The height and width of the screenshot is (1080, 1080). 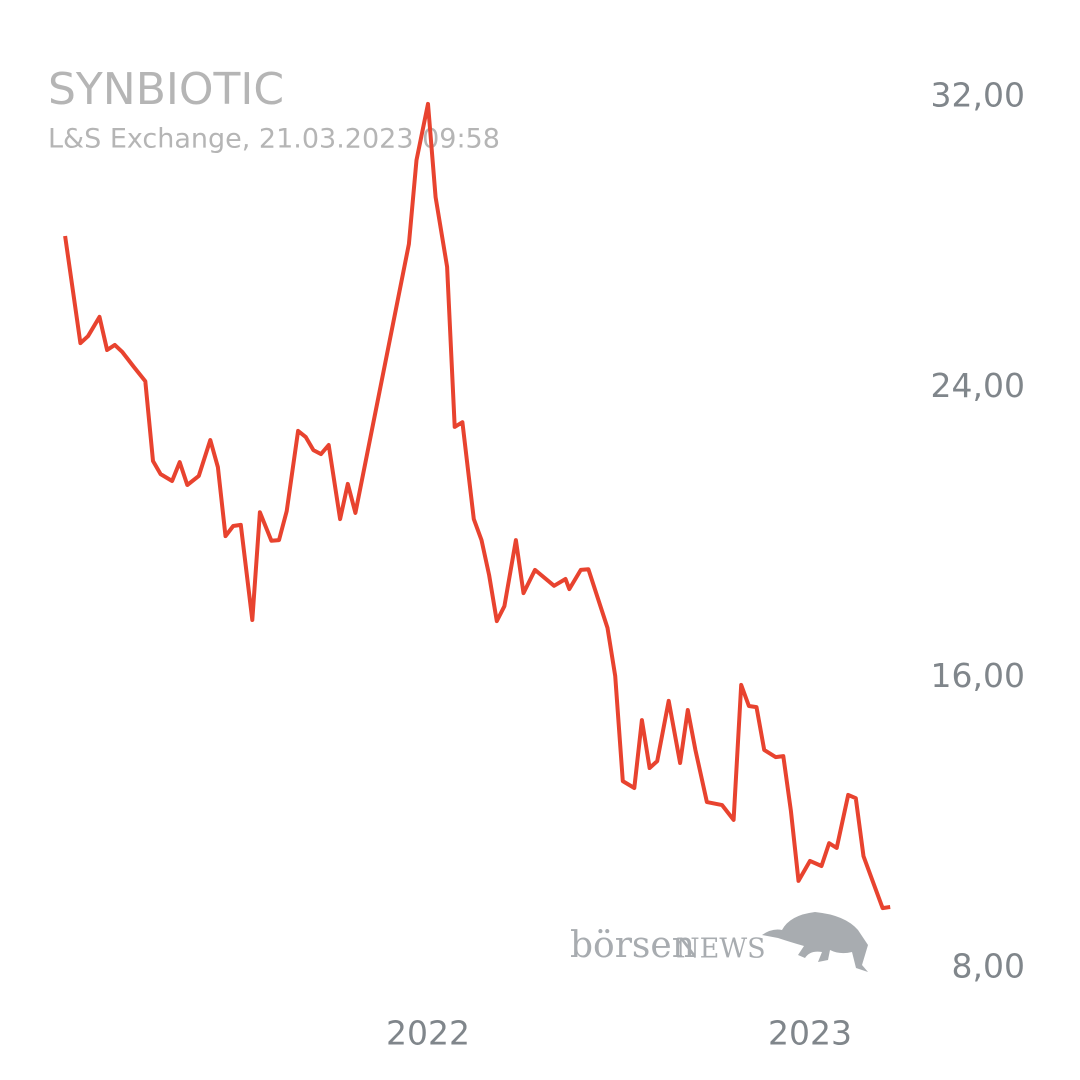 I want to click on y-tick-label: 16,00, so click(x=978, y=675).